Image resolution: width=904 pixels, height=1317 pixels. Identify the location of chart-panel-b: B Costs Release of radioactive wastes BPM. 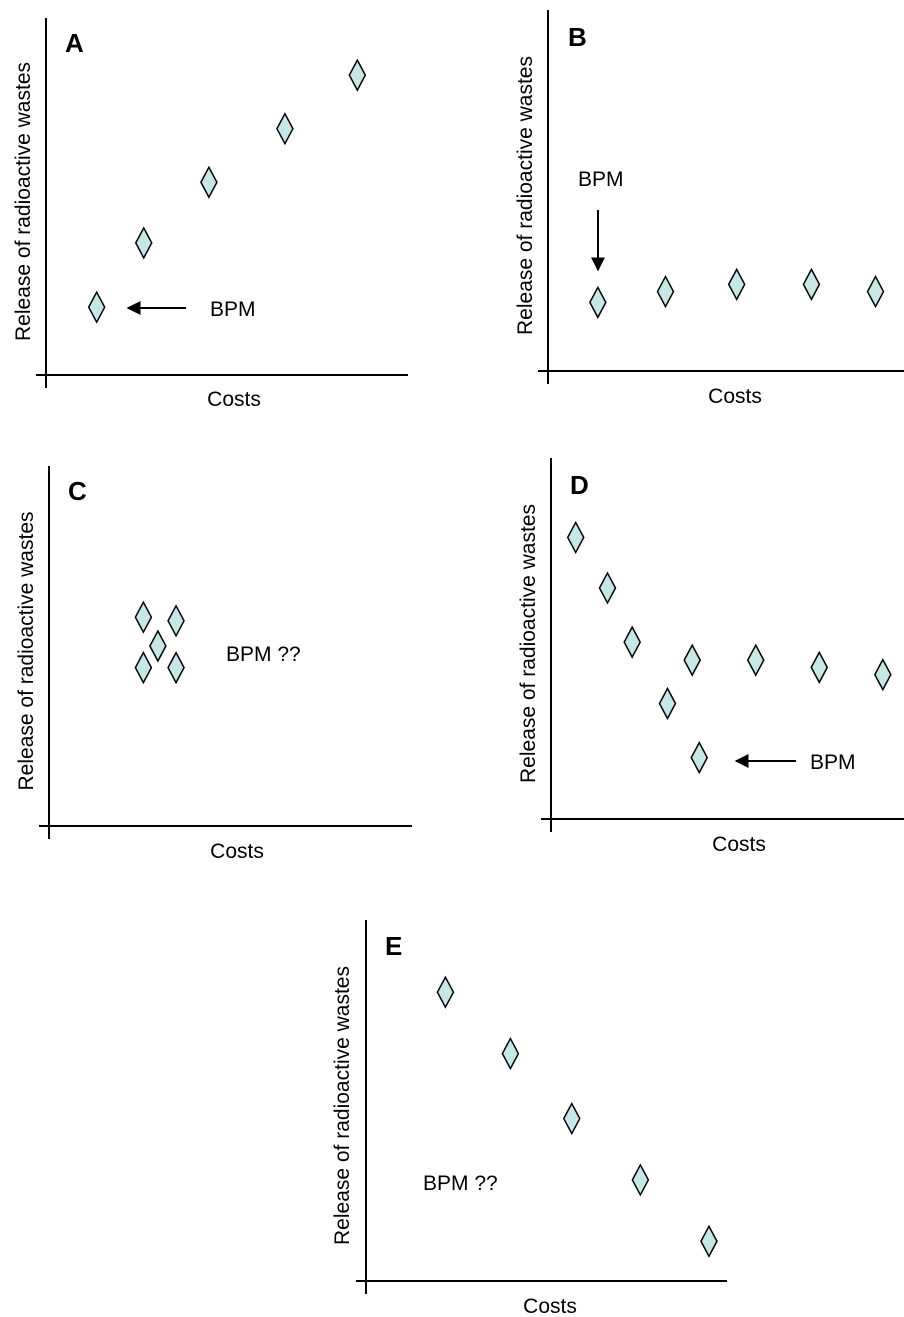
(709, 209).